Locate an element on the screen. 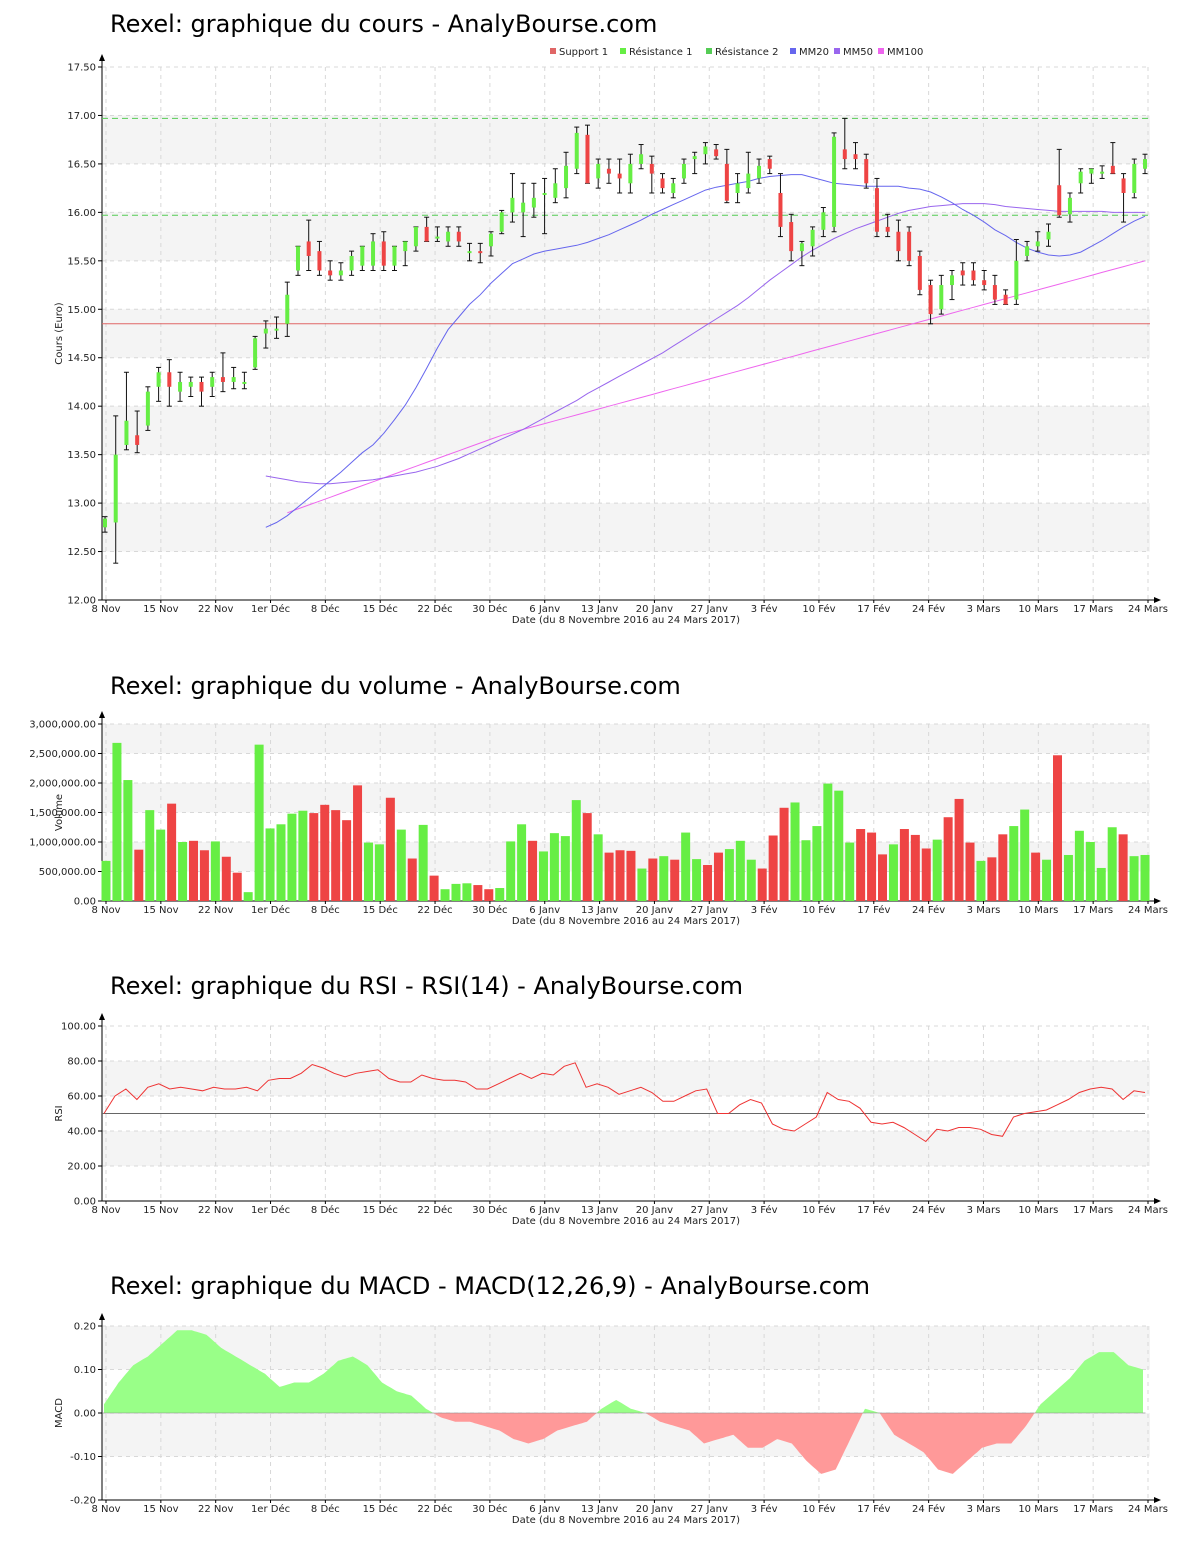  macd-xtick-label: 10 Fév is located at coordinates (818, 1509).